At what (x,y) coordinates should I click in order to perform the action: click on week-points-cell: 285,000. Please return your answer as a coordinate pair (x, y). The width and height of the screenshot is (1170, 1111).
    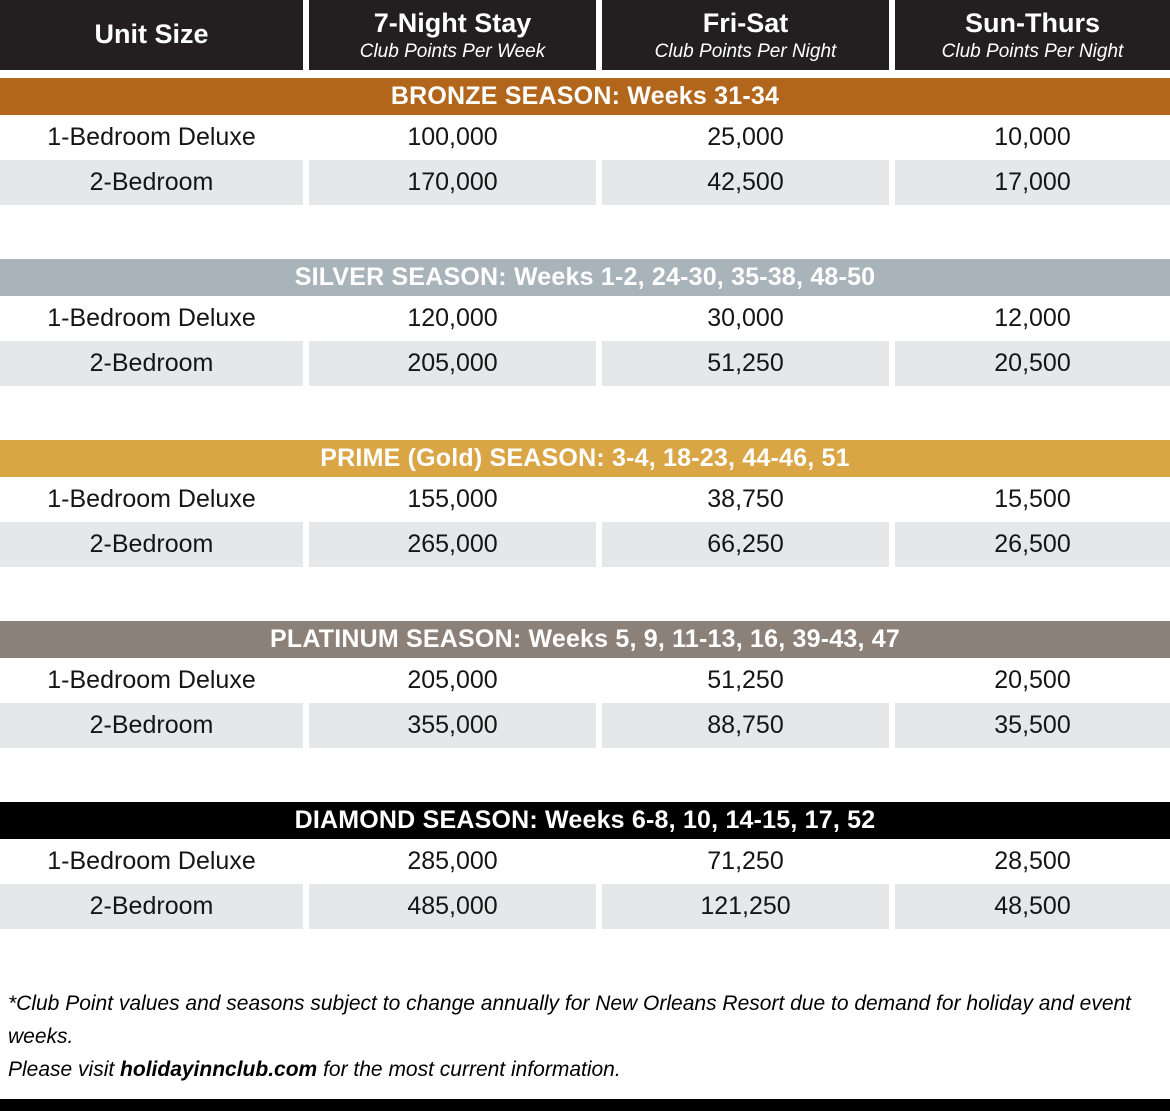
    Looking at the image, I should click on (452, 861).